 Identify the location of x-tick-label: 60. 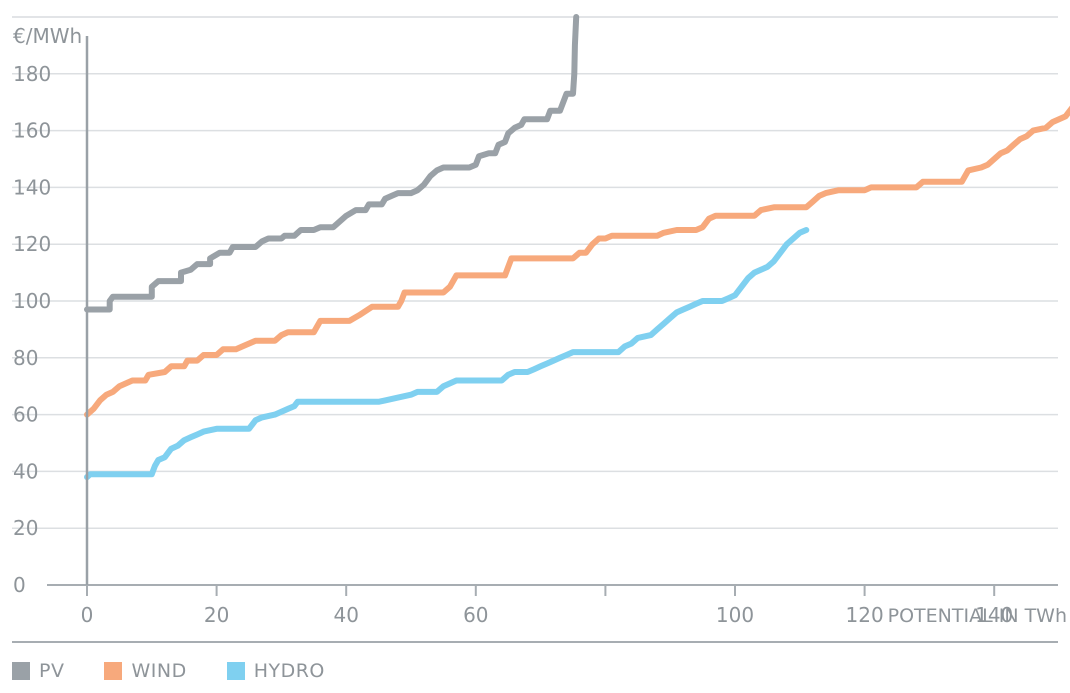
(475, 615).